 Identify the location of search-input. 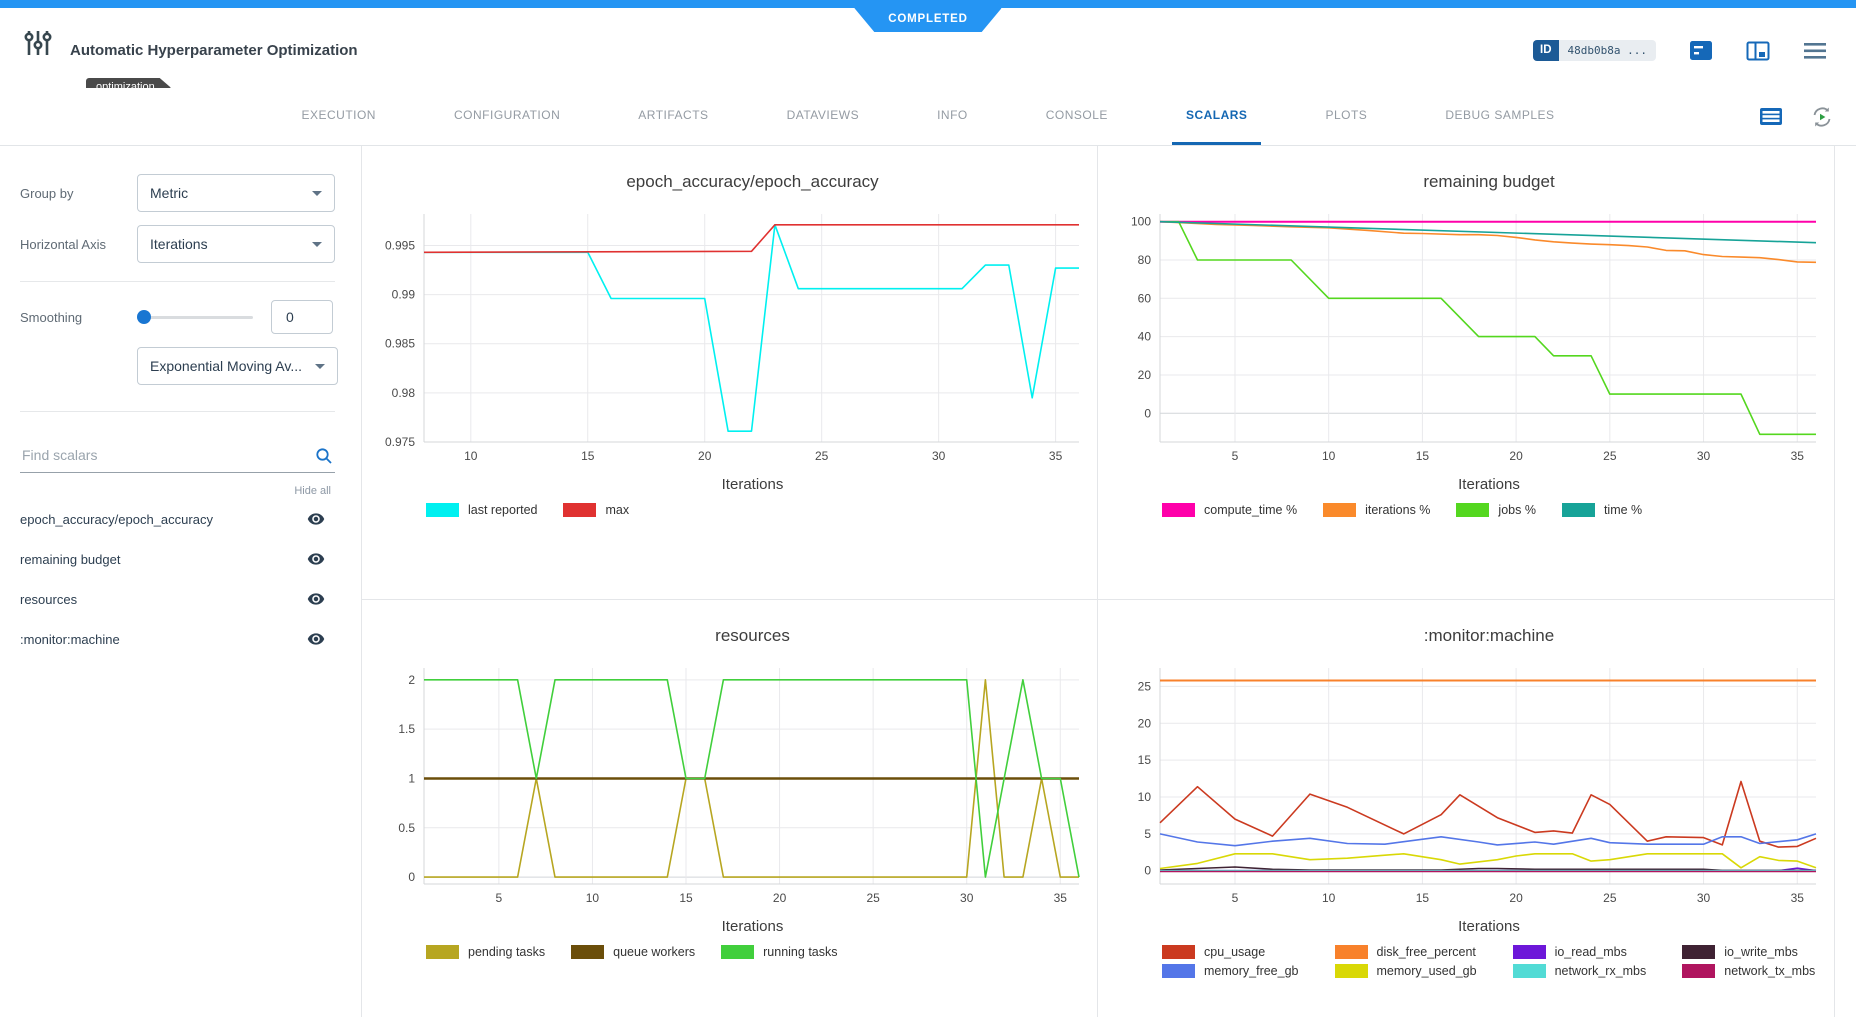
(162, 455).